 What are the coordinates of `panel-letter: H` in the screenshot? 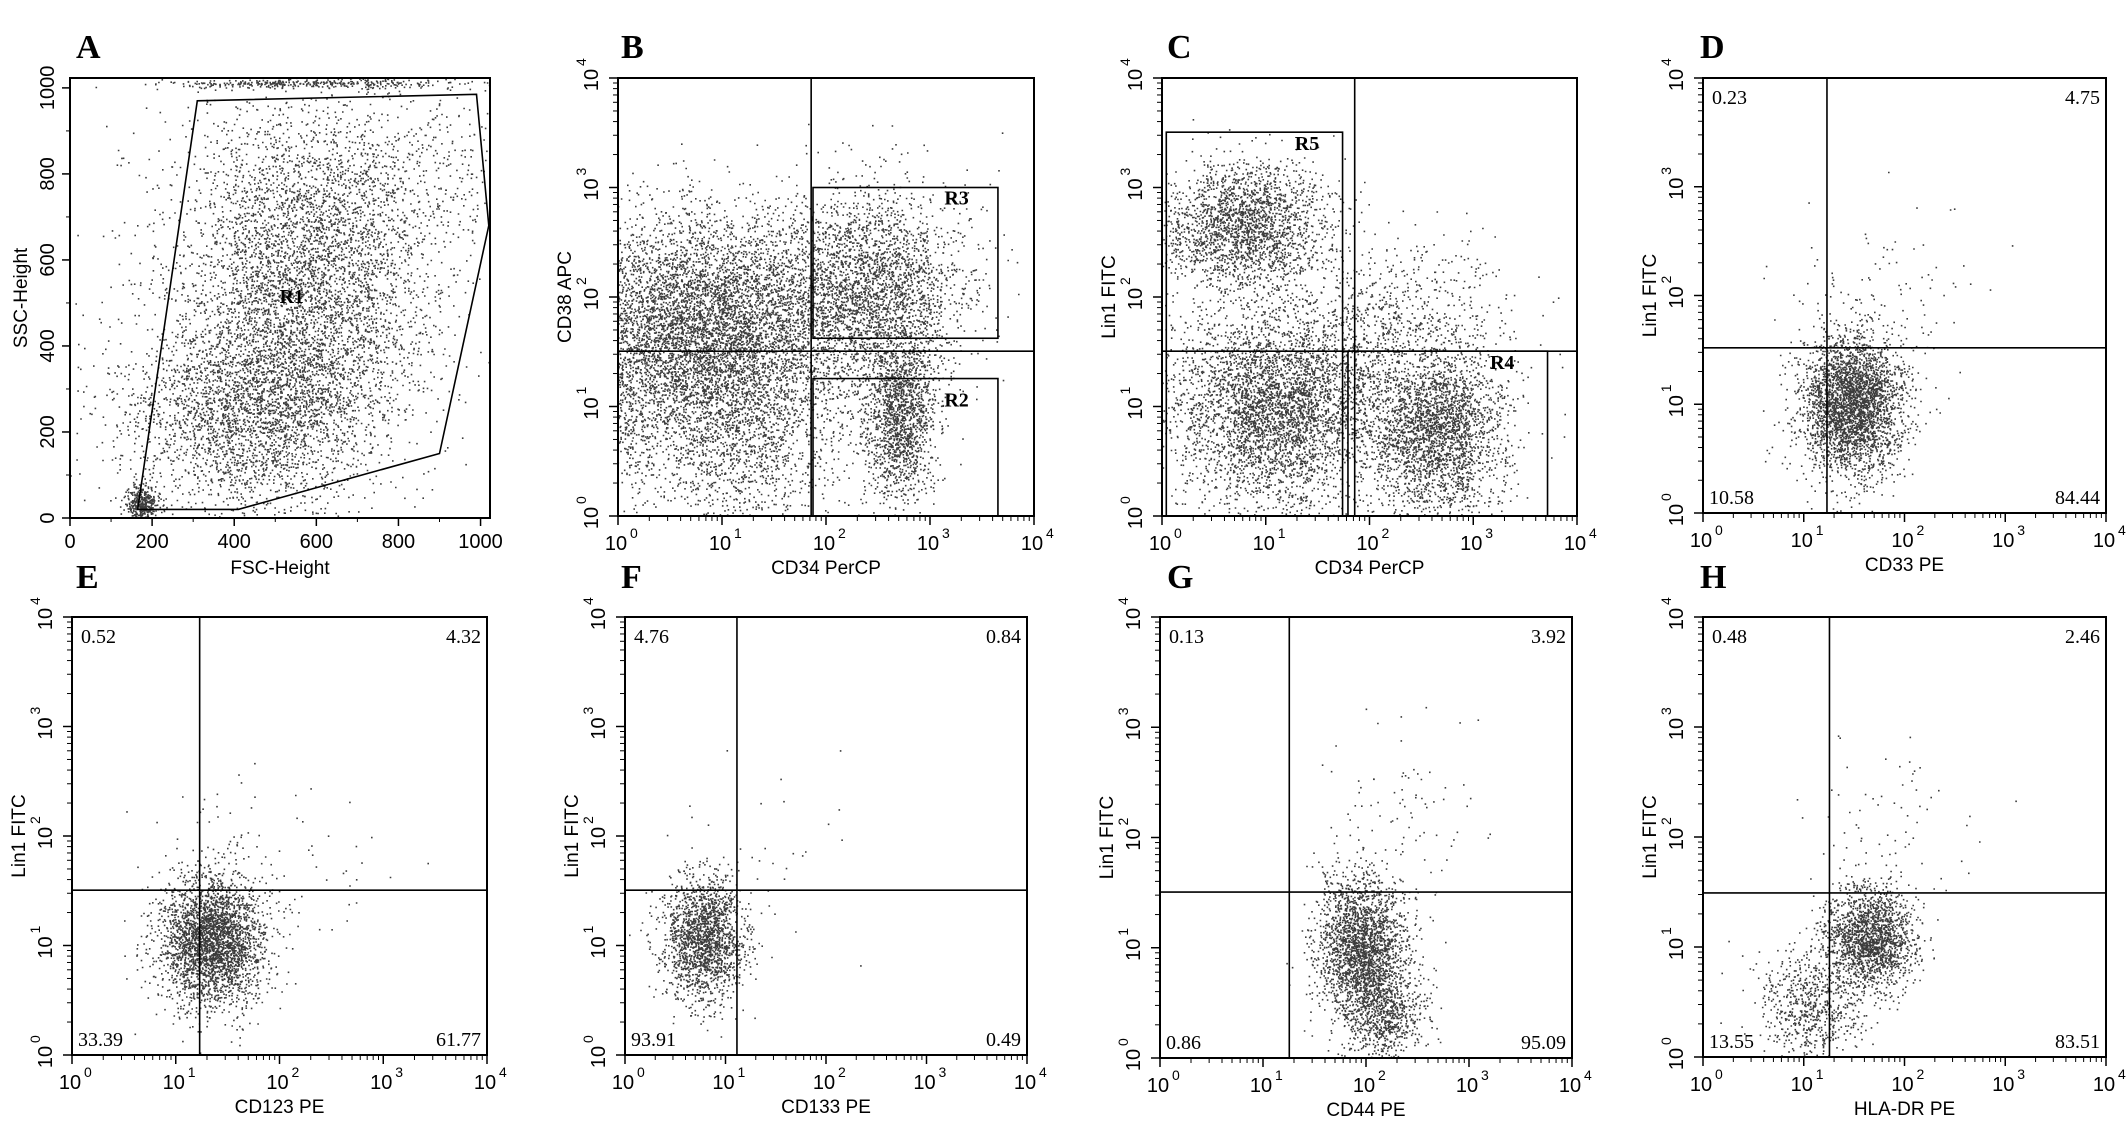 It's located at (1713, 577).